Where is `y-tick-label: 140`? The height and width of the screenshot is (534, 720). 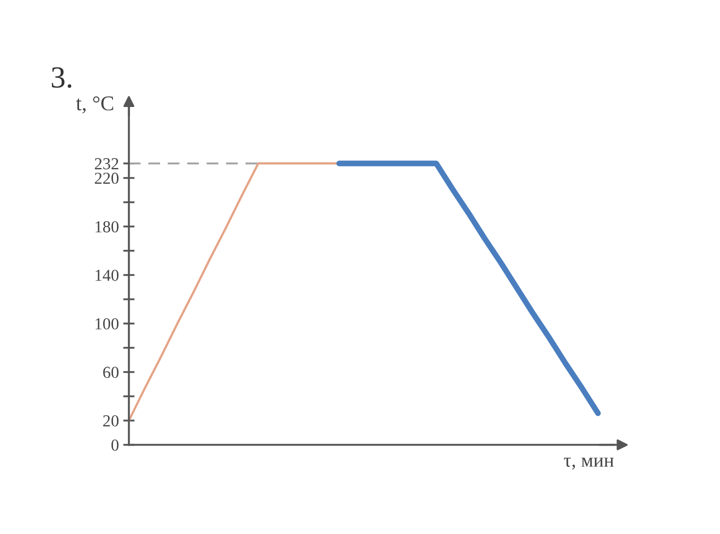
y-tick-label: 140 is located at coordinates (107, 275).